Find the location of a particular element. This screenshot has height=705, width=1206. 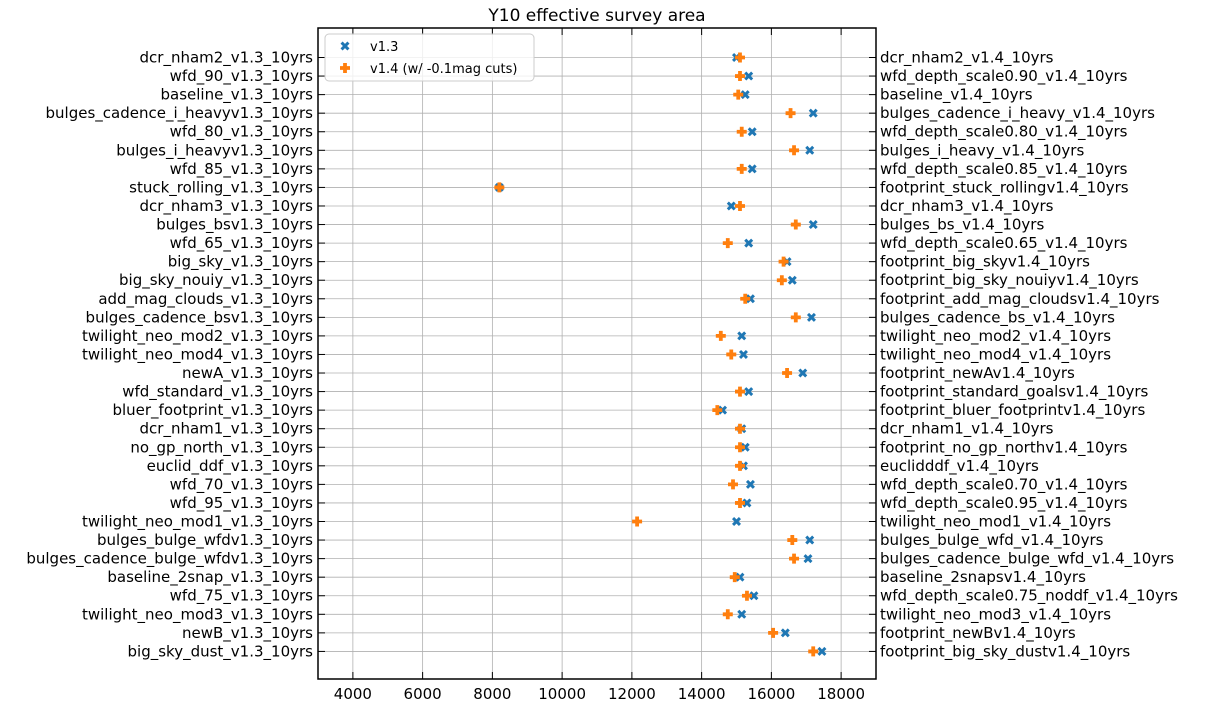

y-label-right: footprint_big_sky_nouiyv1.4_10yrs is located at coordinates (1009, 280).